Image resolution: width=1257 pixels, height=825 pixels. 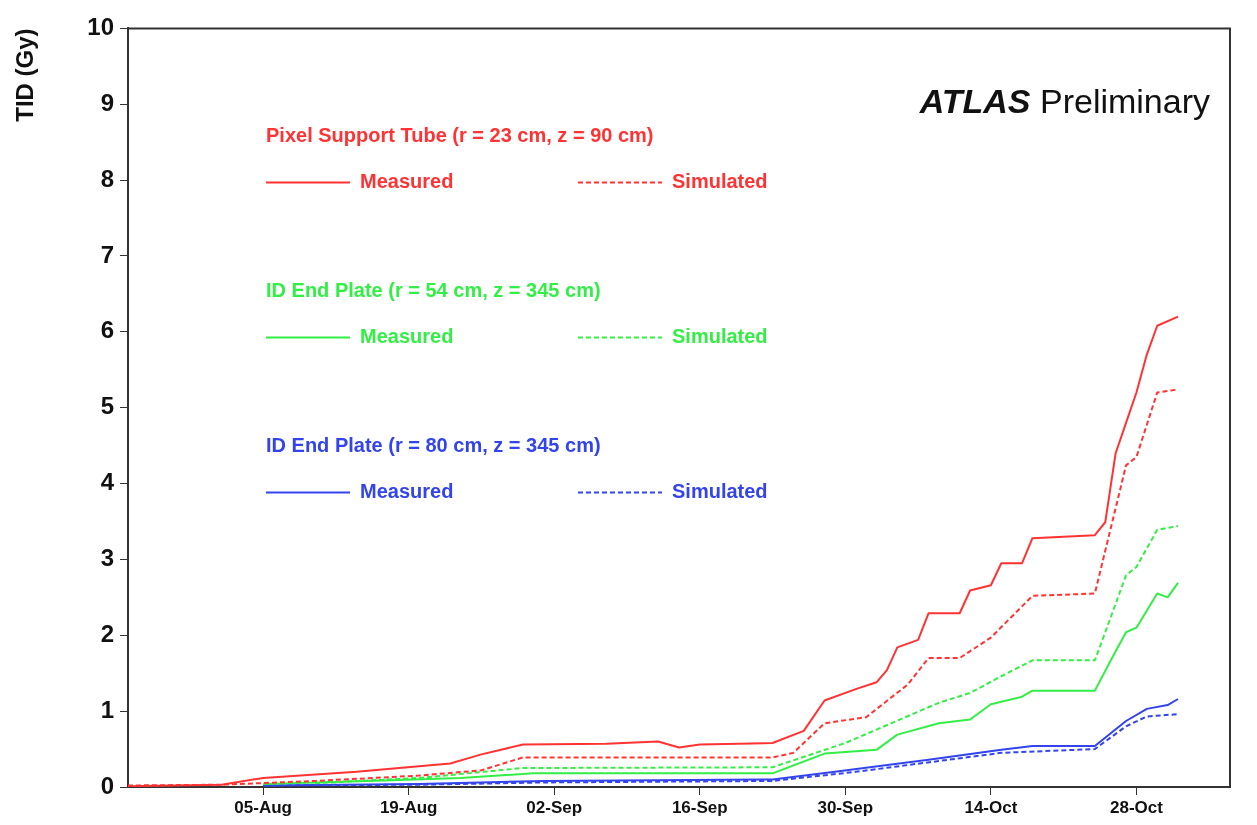 I want to click on y-tick-label: 2, so click(x=107, y=633).